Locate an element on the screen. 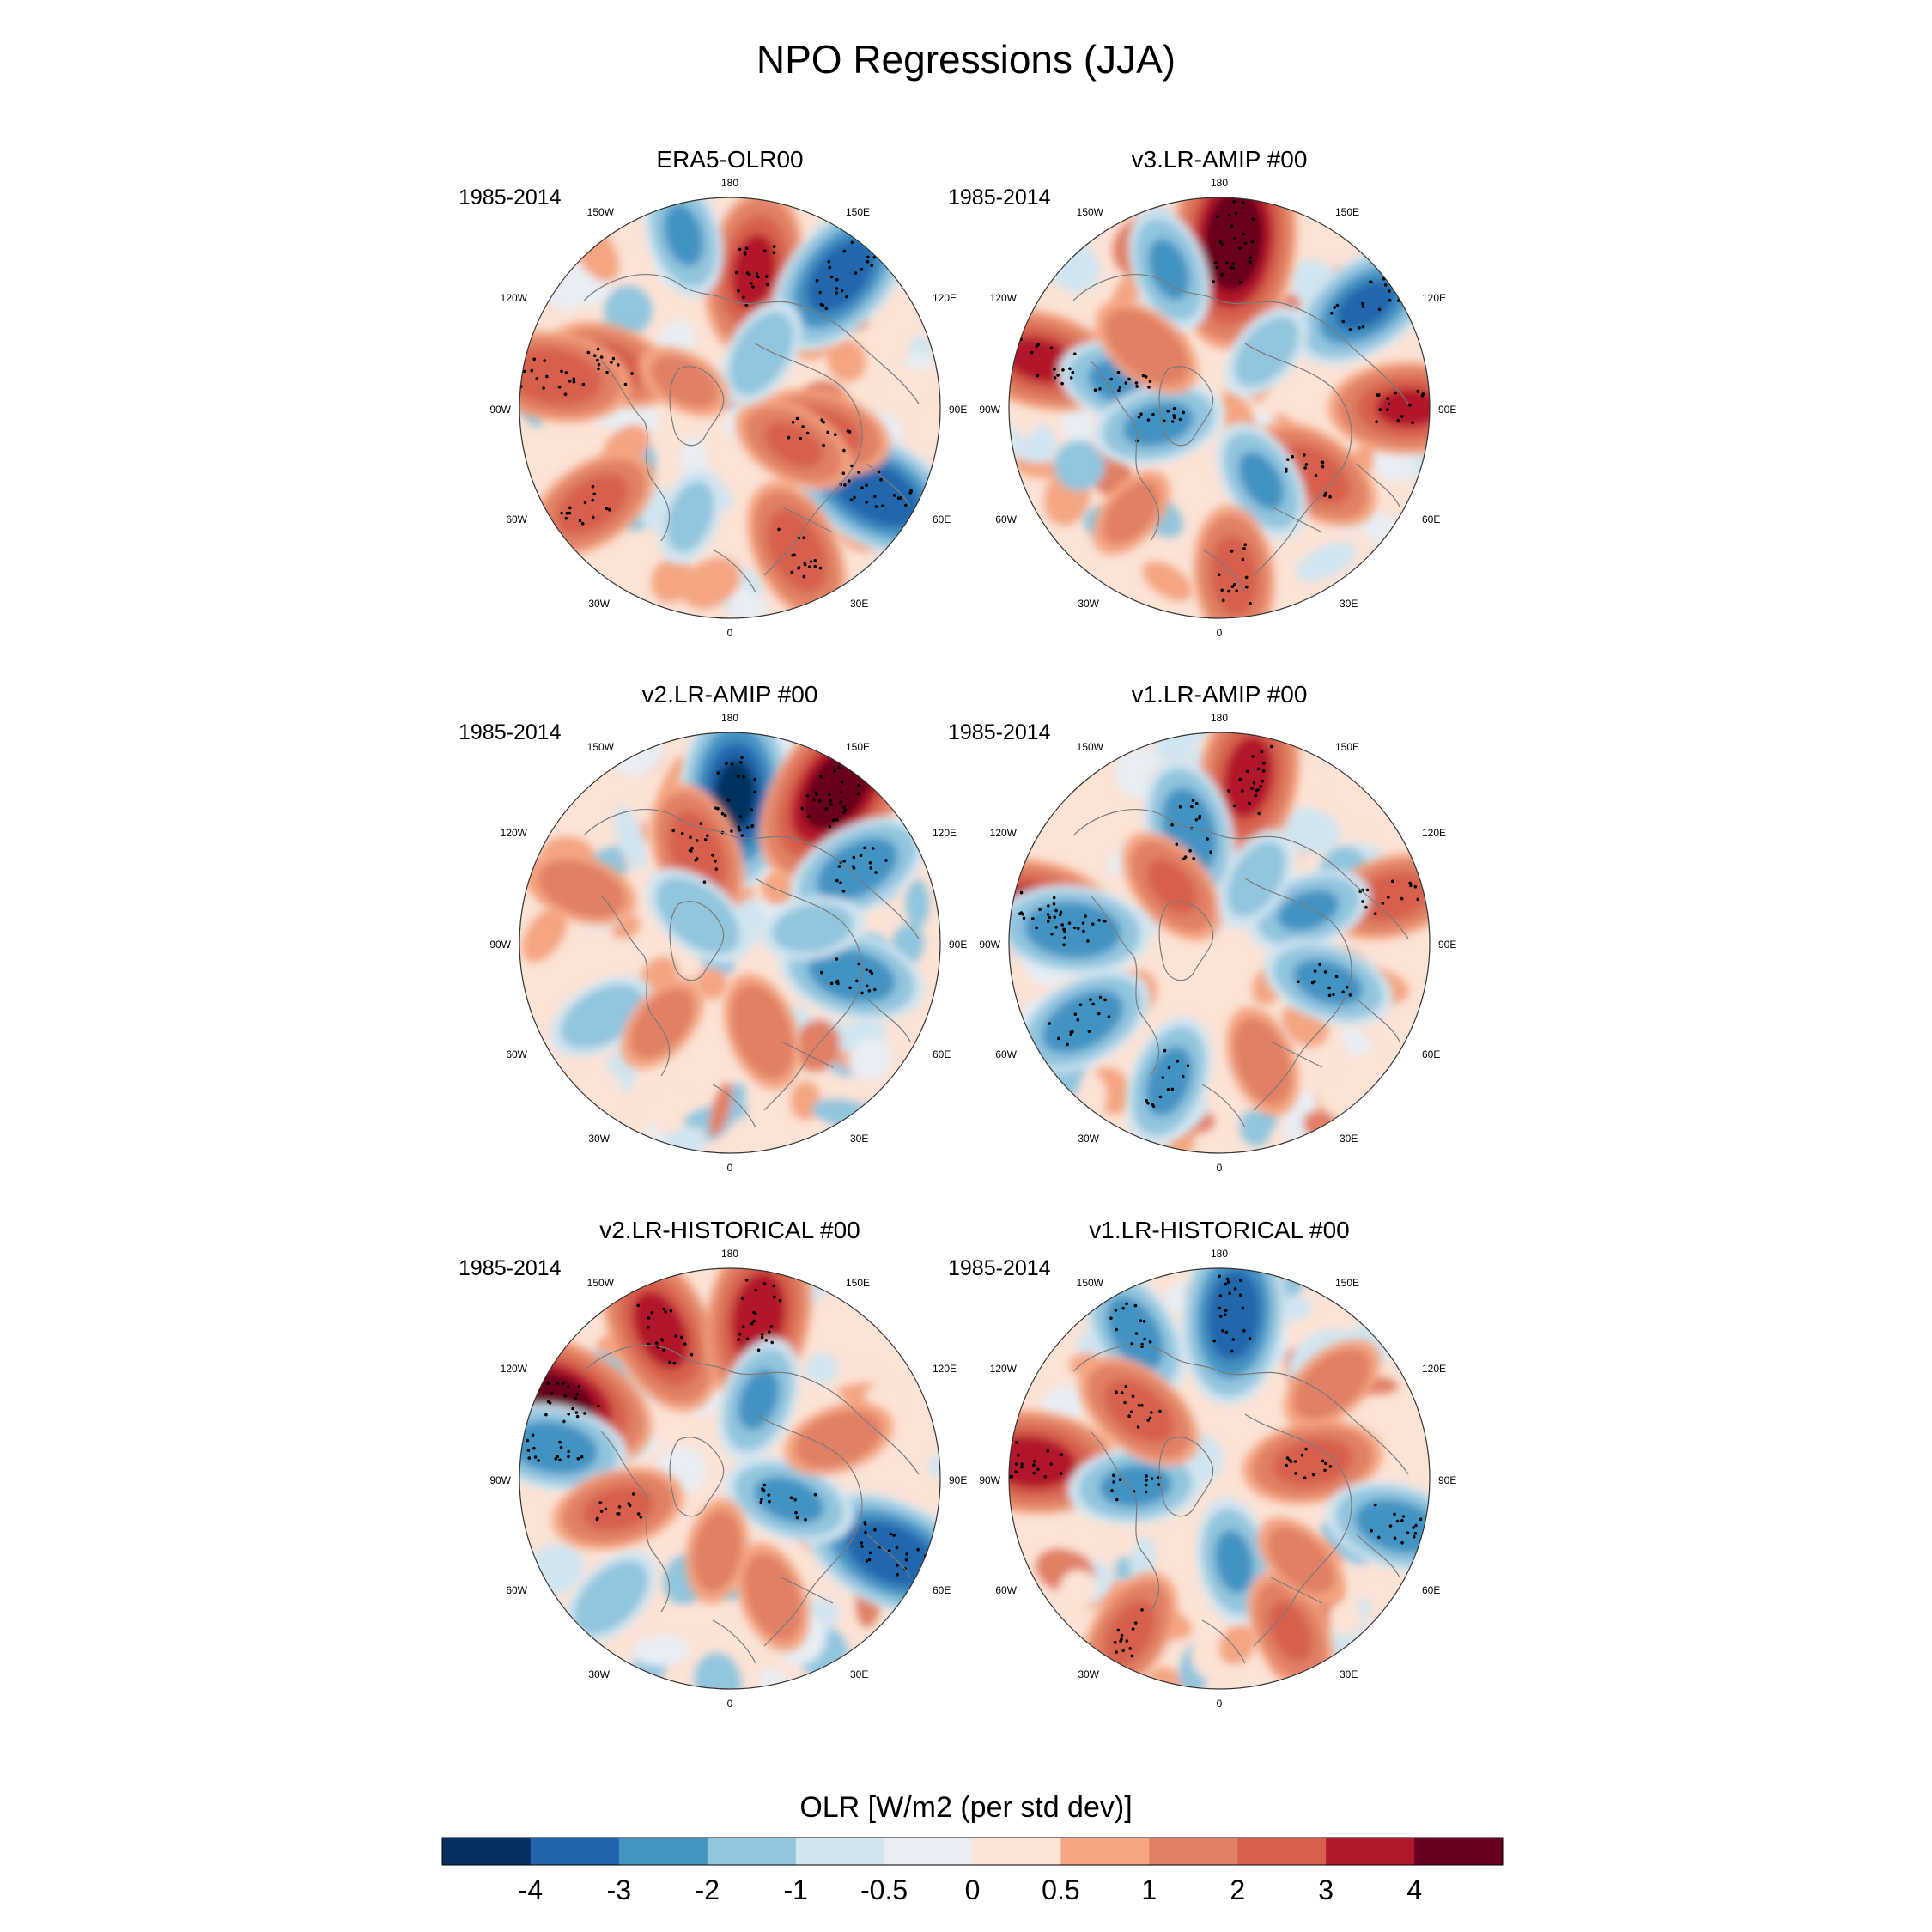  map-border is located at coordinates (1219, 943).